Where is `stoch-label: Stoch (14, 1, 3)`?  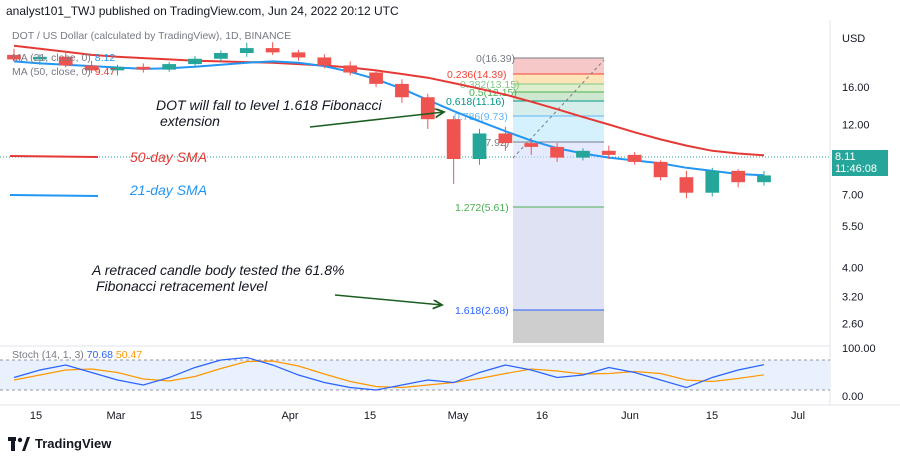
stoch-label: Stoch (14, 1, 3) is located at coordinates (48, 355).